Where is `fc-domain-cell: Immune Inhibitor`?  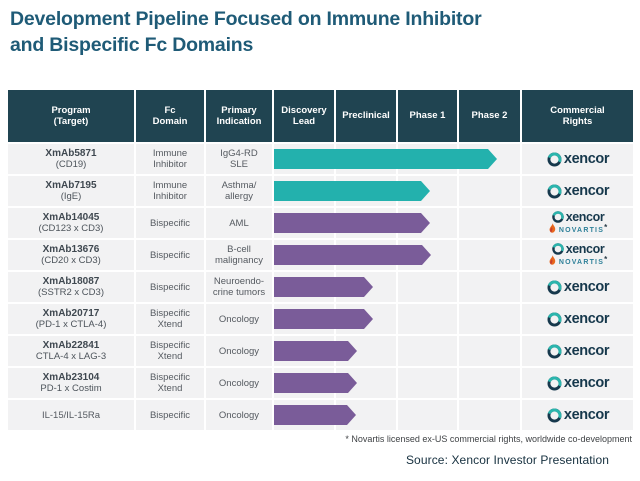
fc-domain-cell: Immune Inhibitor is located at coordinates (170, 159).